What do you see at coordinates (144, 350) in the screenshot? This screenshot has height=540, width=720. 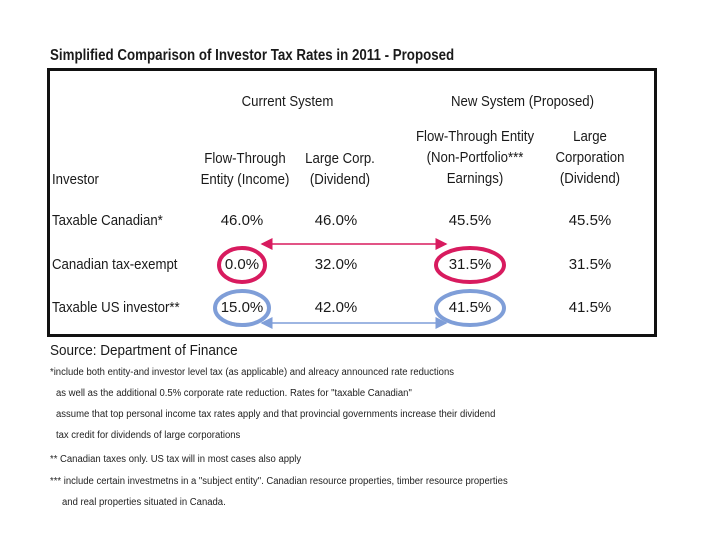 I see `source-note: Source: Department of Finance` at bounding box center [144, 350].